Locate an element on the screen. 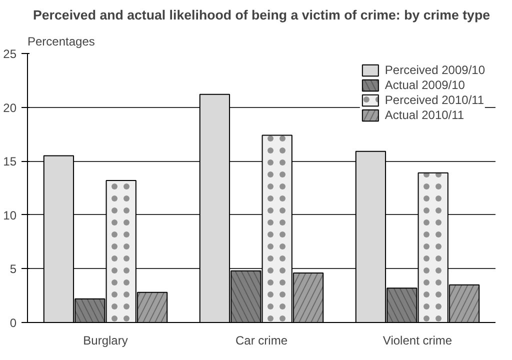 This screenshot has width=512, height=360. x-tick-label: Burglary is located at coordinates (105, 341).